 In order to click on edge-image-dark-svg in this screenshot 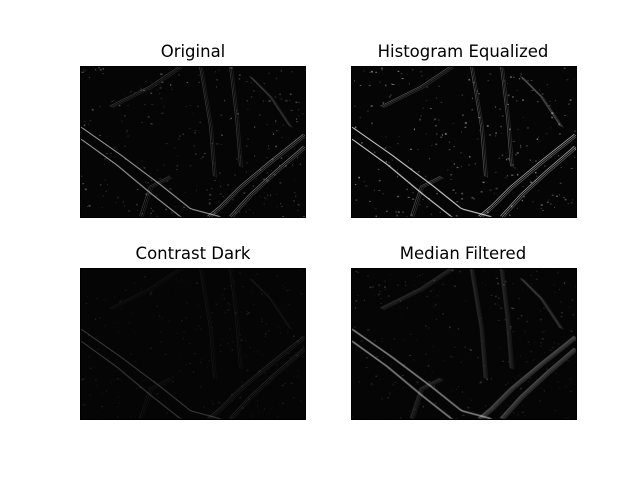, I will do `click(193, 344)`.